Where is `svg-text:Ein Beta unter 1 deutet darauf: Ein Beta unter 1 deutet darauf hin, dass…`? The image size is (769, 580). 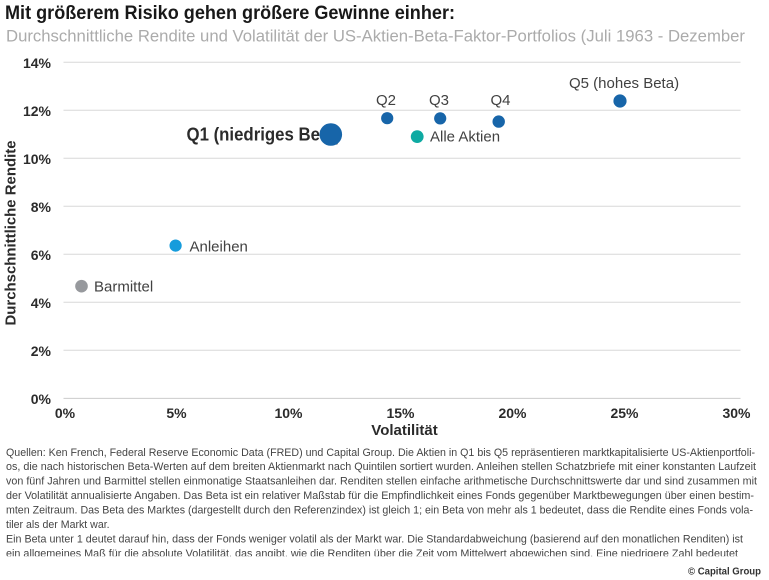
svg-text:Ein Beta unter 1 deutet darauf: Ein Beta unter 1 deutet darauf hin, dass… is located at coordinates (374, 540).